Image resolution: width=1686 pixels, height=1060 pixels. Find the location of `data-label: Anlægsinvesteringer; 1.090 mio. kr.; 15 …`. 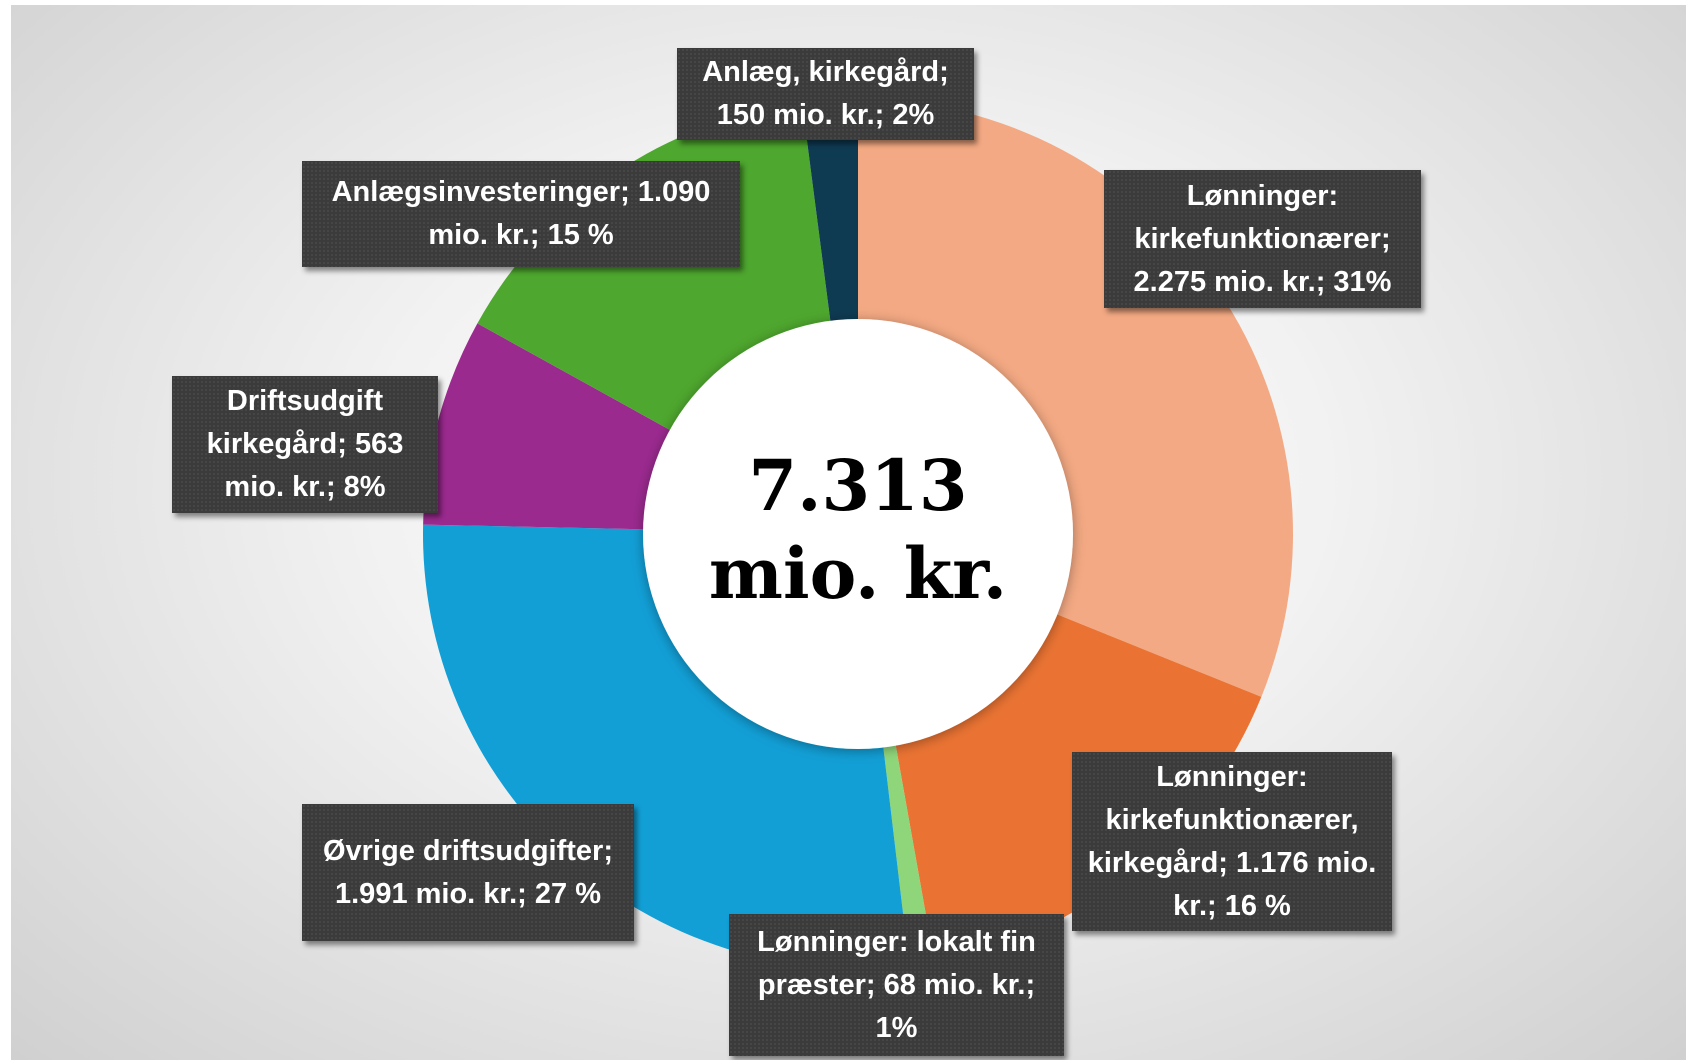

data-label: Anlægsinvesteringer; 1.090 mio. kr.; 15 … is located at coordinates (521, 214).